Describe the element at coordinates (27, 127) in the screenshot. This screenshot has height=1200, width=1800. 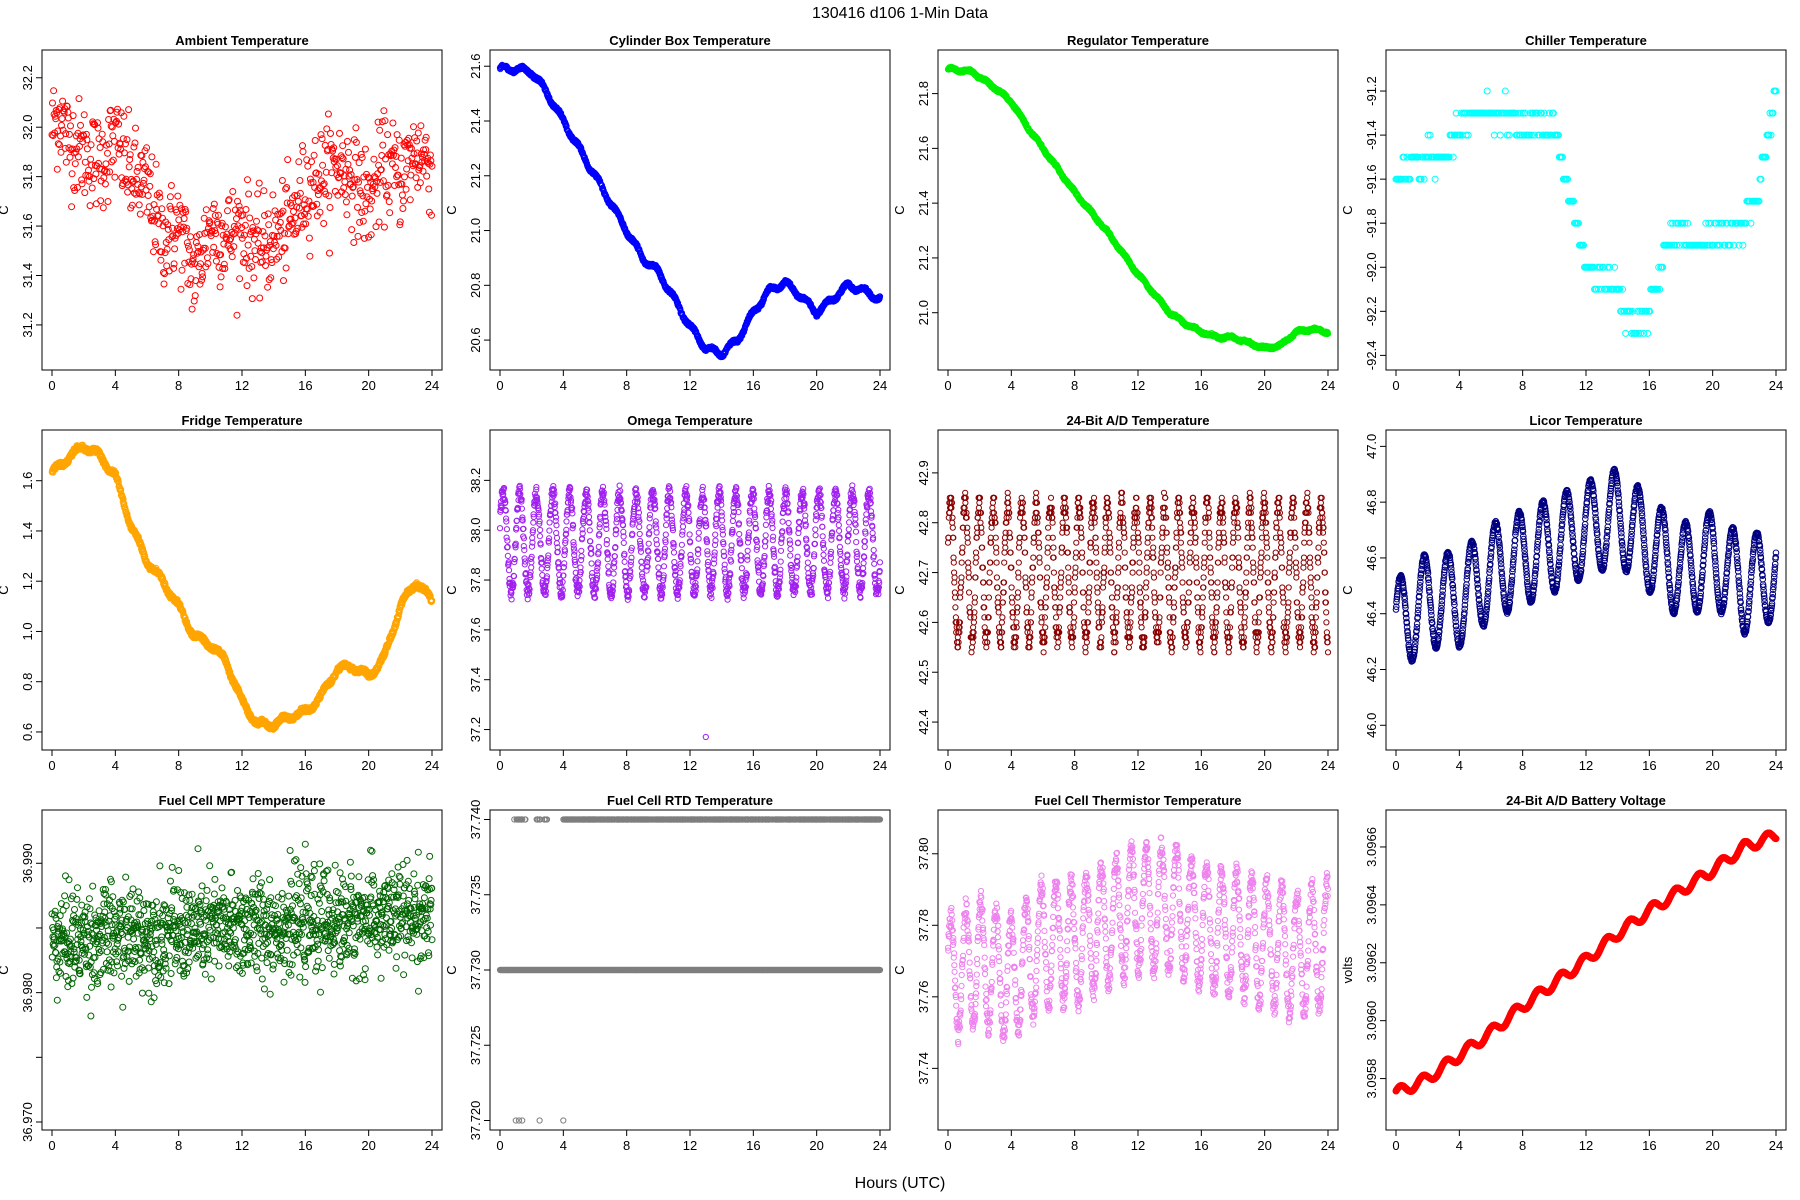
I see `y-tick-label: 32.0` at that location.